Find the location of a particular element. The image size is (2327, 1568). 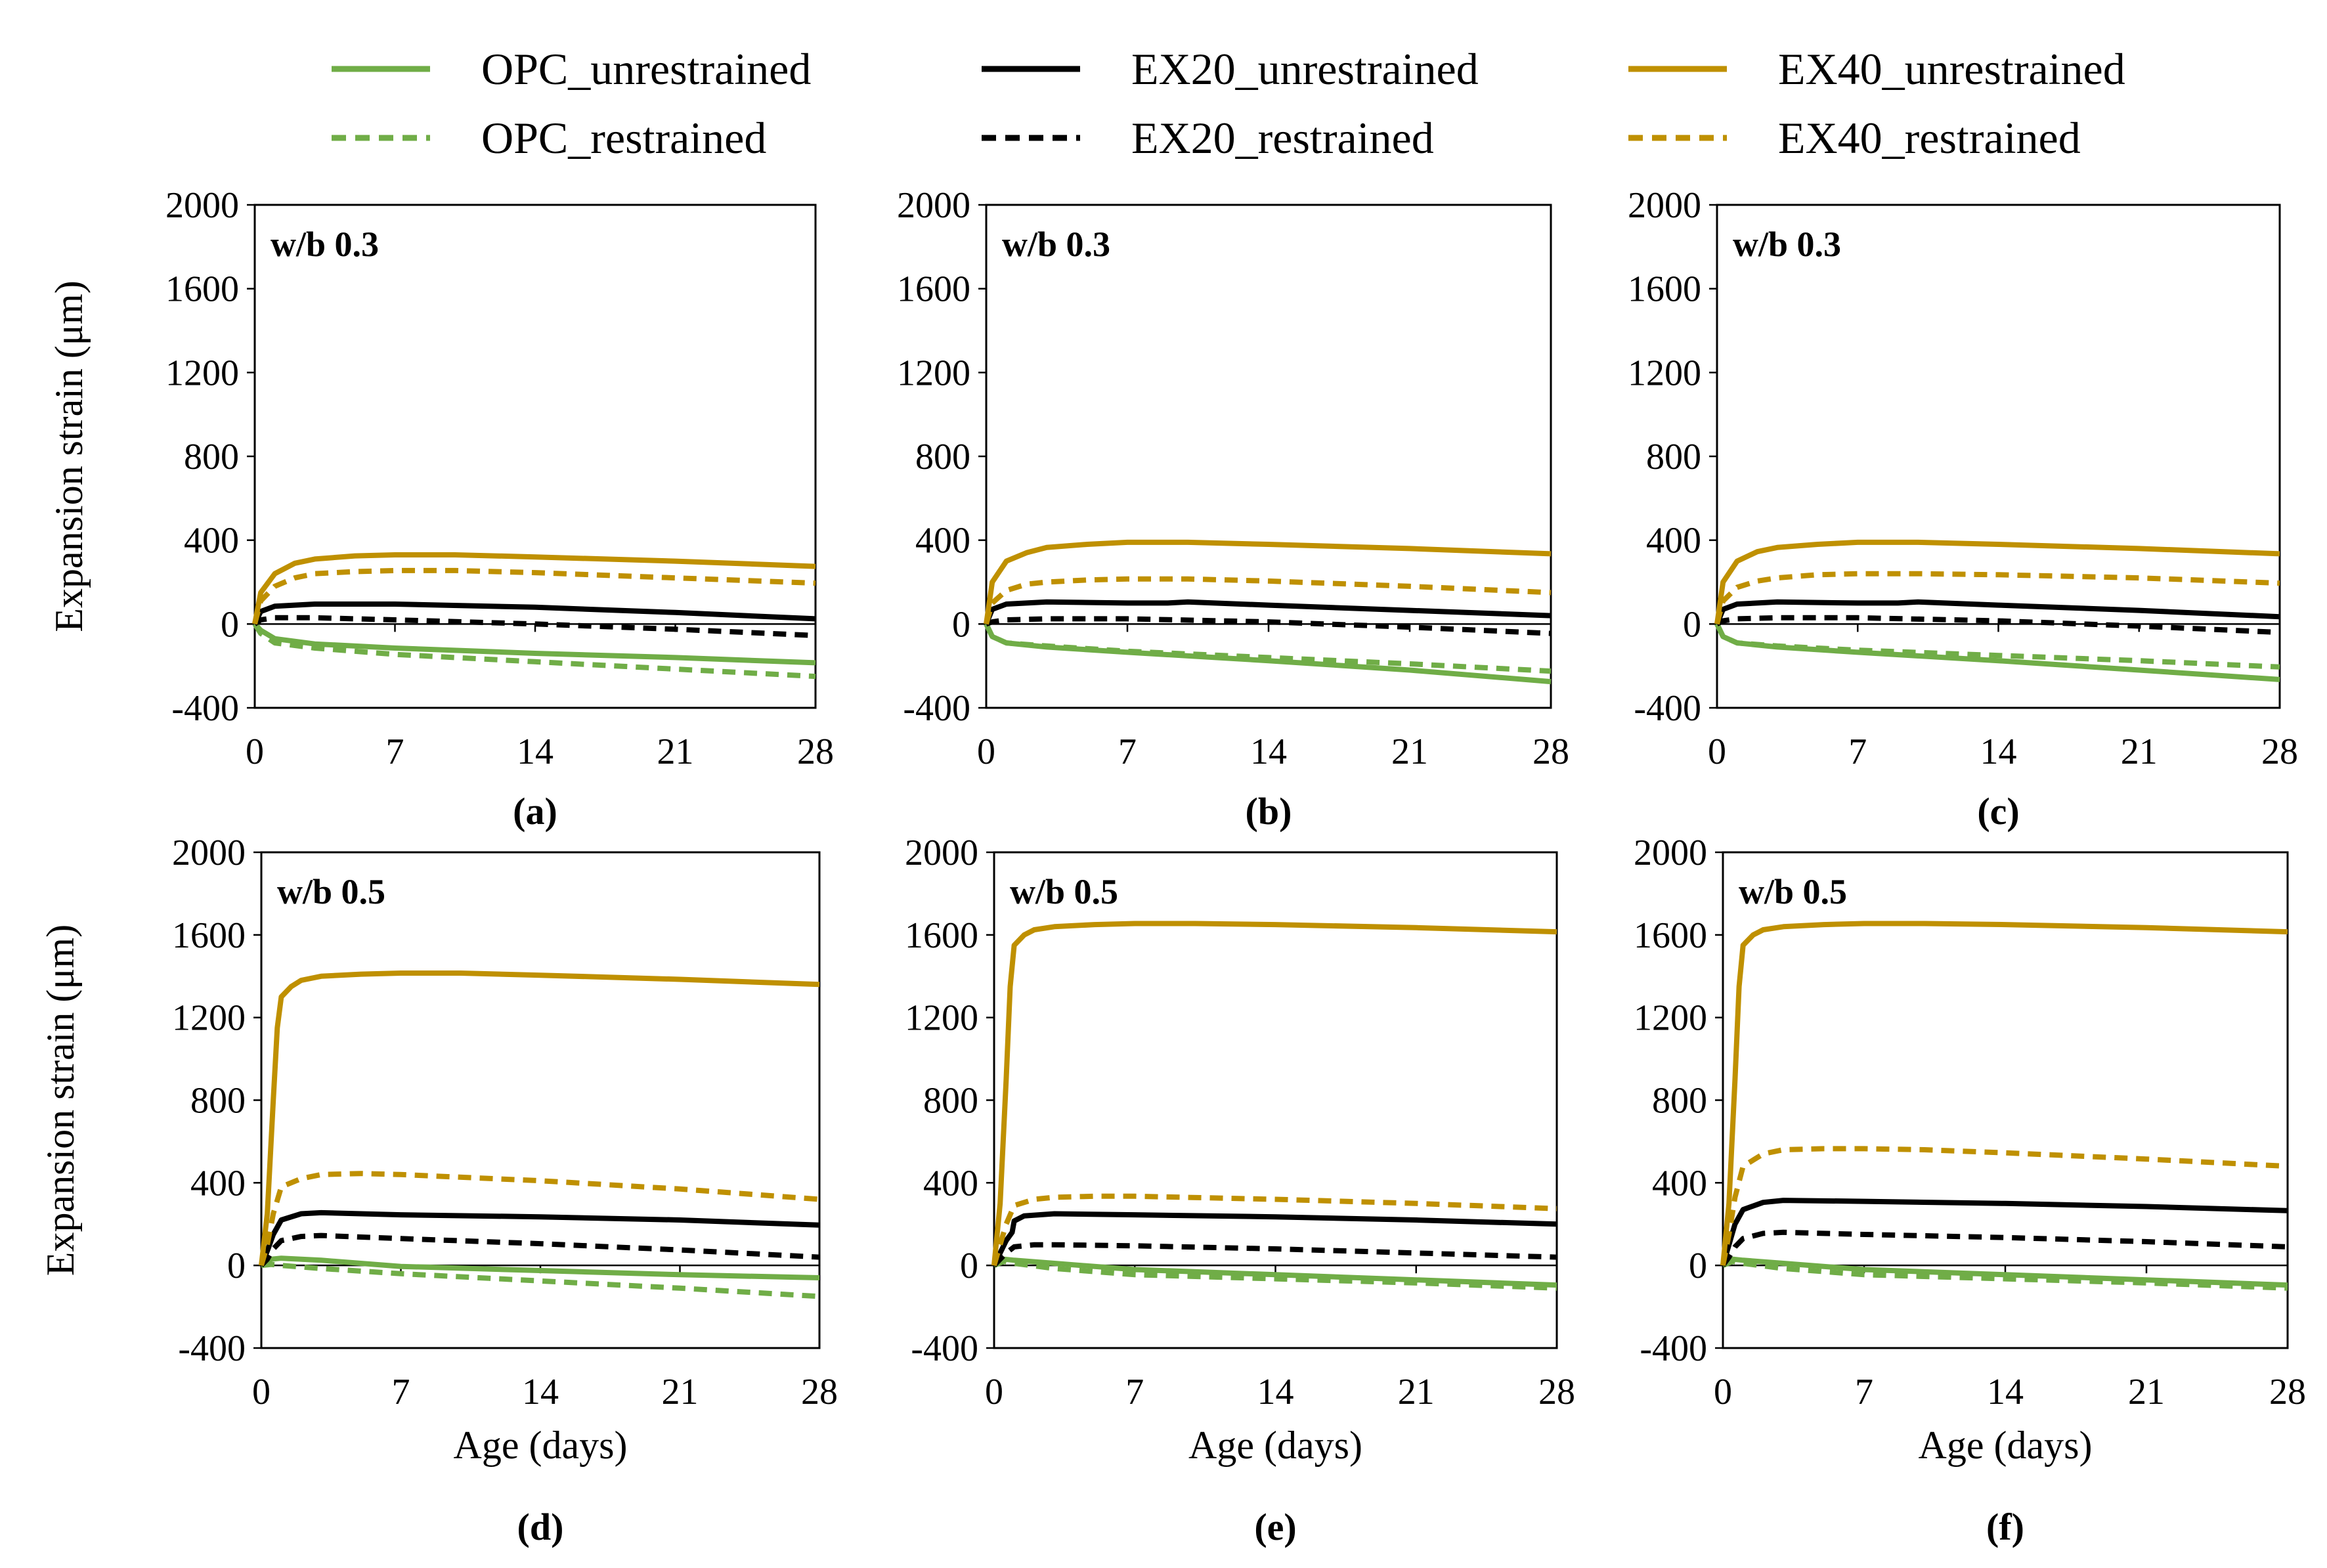

panel-label: (b) is located at coordinates (1269, 812).